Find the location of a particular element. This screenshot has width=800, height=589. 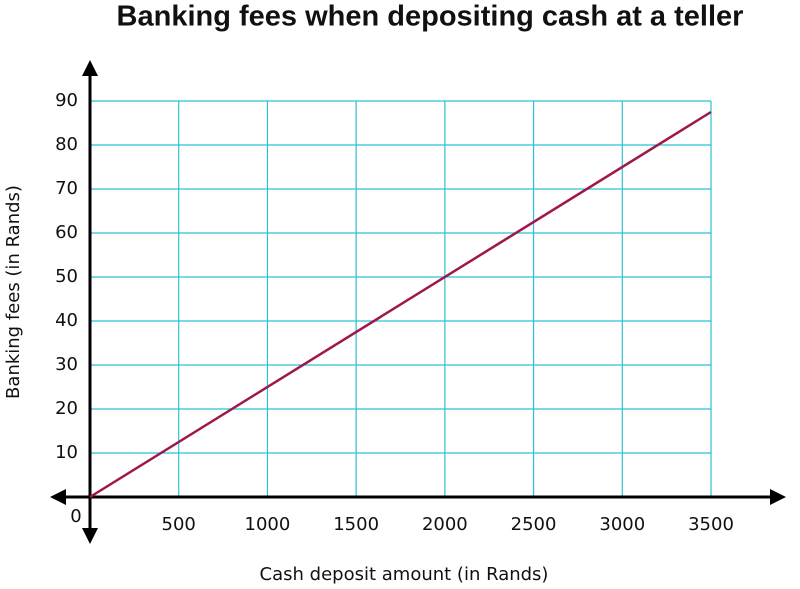

y-tick-label: 70 is located at coordinates (66, 188).